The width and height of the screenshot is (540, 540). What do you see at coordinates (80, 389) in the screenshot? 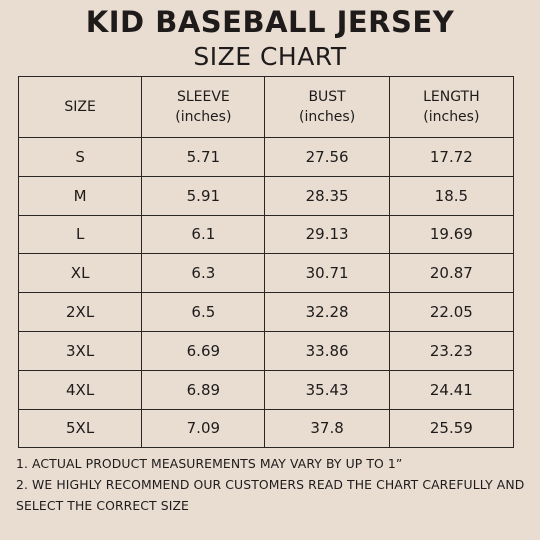
I see `cell-size: 4XL` at bounding box center [80, 389].